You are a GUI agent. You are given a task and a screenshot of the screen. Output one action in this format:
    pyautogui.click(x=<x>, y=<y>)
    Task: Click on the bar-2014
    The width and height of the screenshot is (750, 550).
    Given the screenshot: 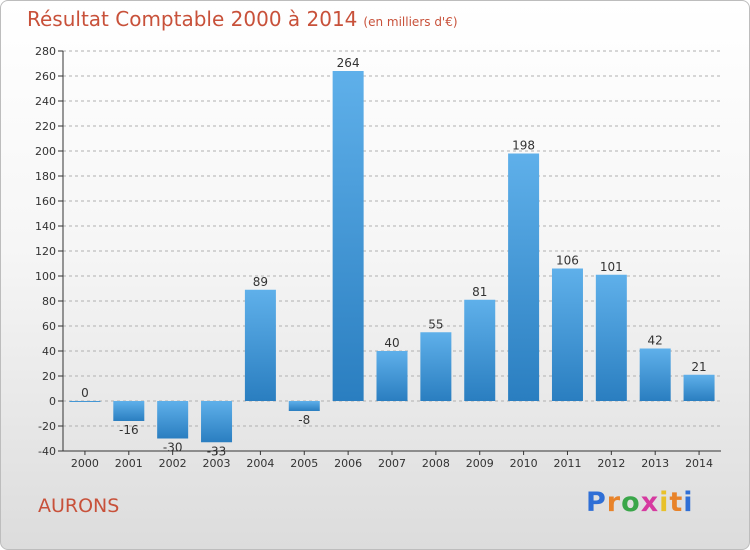 What is the action you would take?
    pyautogui.click(x=699, y=387)
    